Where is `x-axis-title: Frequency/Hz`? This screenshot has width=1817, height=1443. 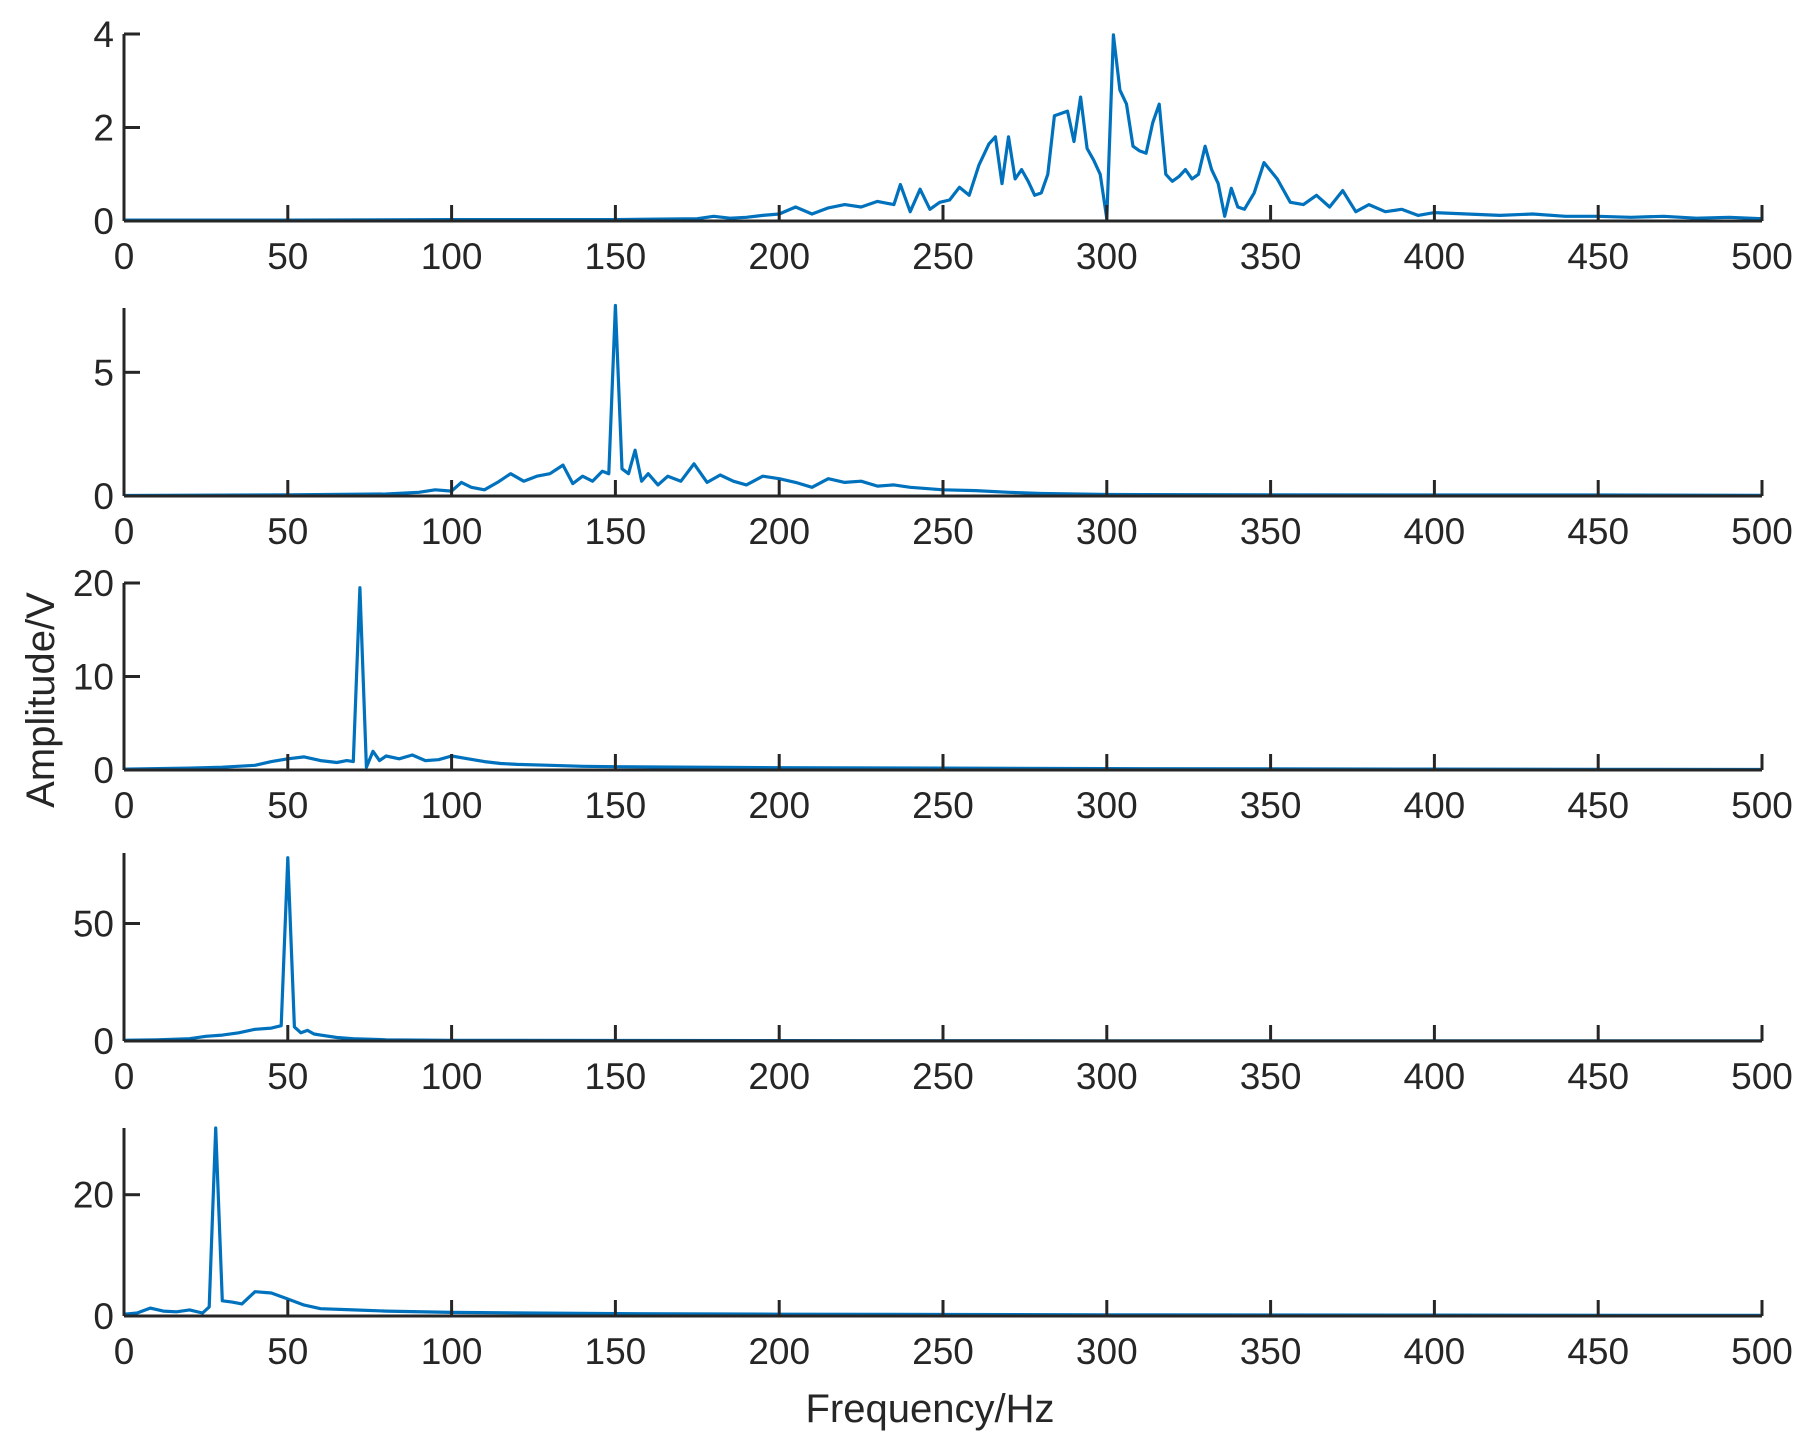 x-axis-title: Frequency/Hz is located at coordinates (930, 1409).